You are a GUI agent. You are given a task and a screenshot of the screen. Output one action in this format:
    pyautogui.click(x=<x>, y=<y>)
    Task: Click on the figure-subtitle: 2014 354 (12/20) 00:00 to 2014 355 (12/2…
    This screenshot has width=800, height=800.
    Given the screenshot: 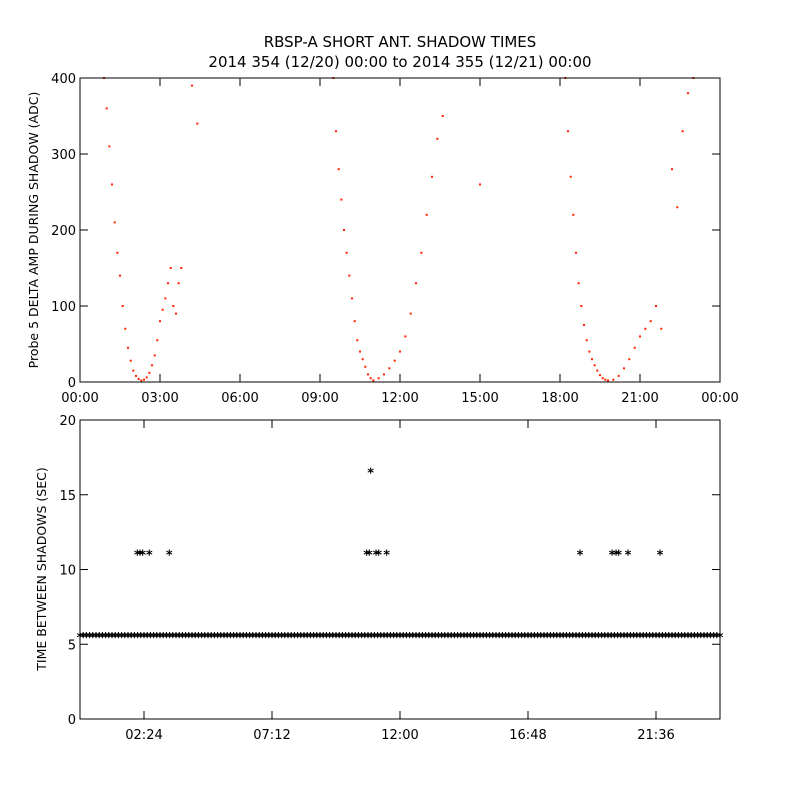 What is the action you would take?
    pyautogui.click(x=399, y=62)
    